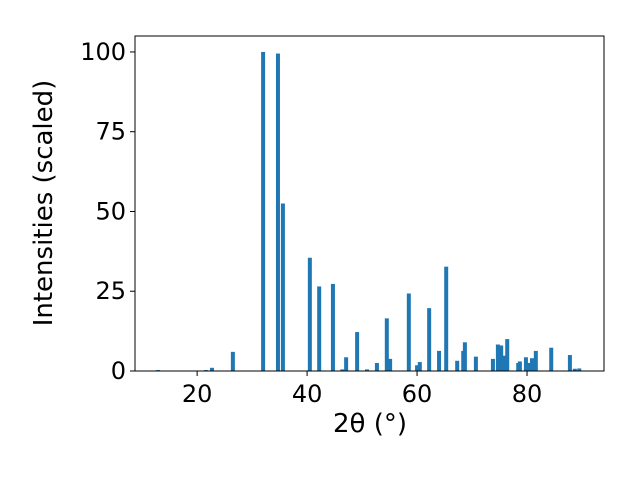  Describe the element at coordinates (527, 394) in the screenshot. I see `x-tick-label: 80` at that location.